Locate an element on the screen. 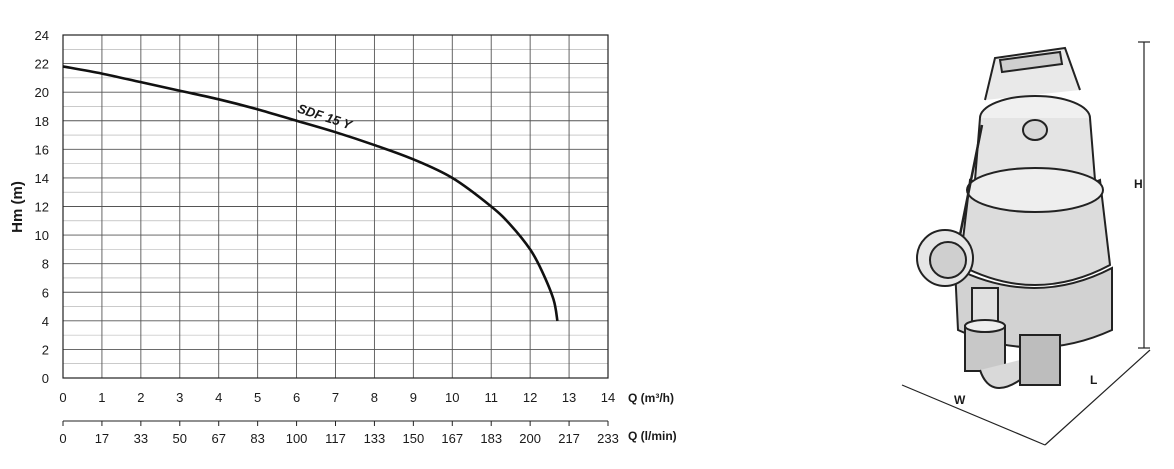 This screenshot has width=1174, height=469. y-tick-label: 4 is located at coordinates (45, 321).